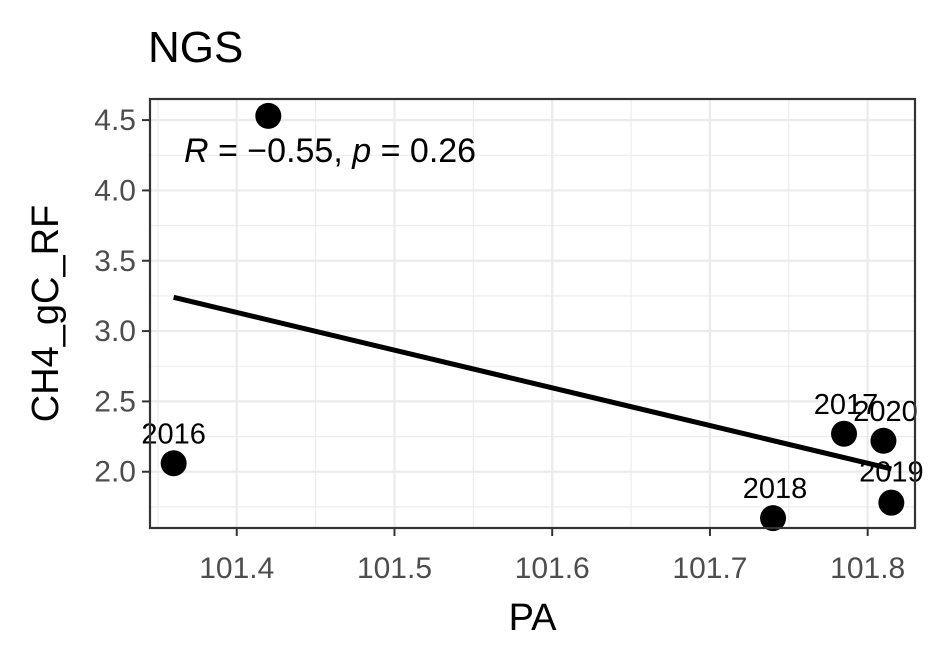 The image size is (939, 662). I want to click on y-axis-ticks: 2.0 2.5 3.0 3.5 4.0 4.5, so click(122, 296).